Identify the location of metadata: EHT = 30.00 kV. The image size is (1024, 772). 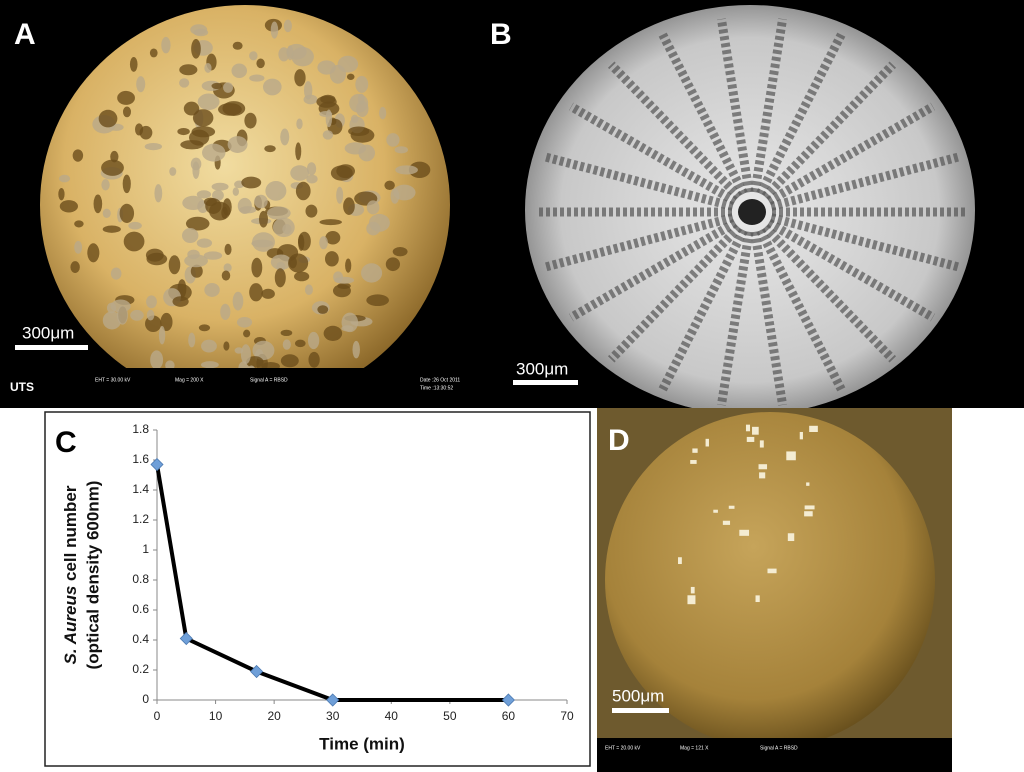
(113, 380).